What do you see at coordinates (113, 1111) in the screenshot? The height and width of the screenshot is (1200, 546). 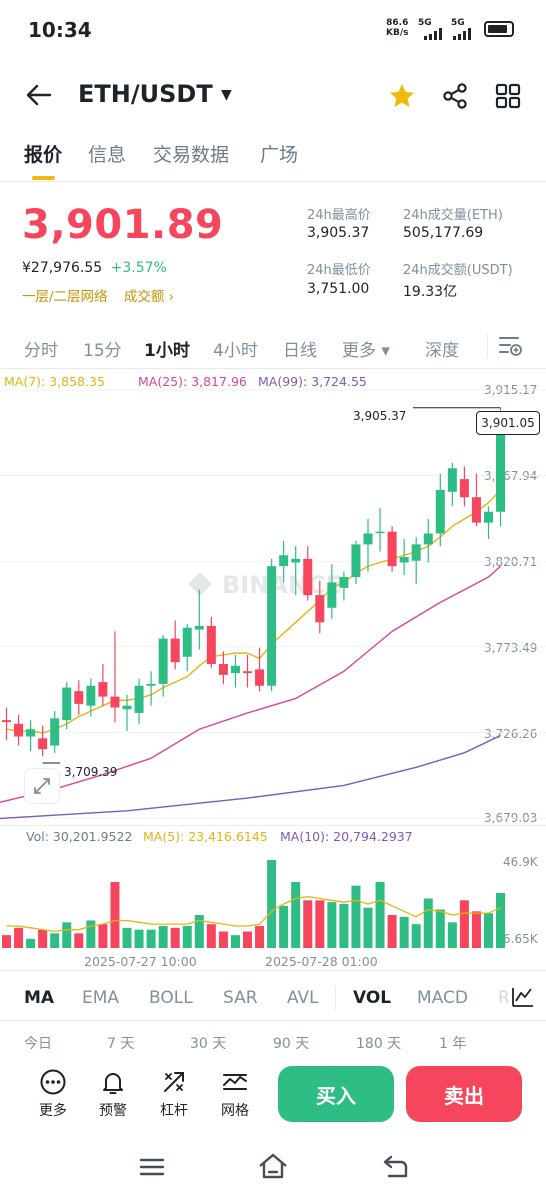 I see `alert-label: 预警` at bounding box center [113, 1111].